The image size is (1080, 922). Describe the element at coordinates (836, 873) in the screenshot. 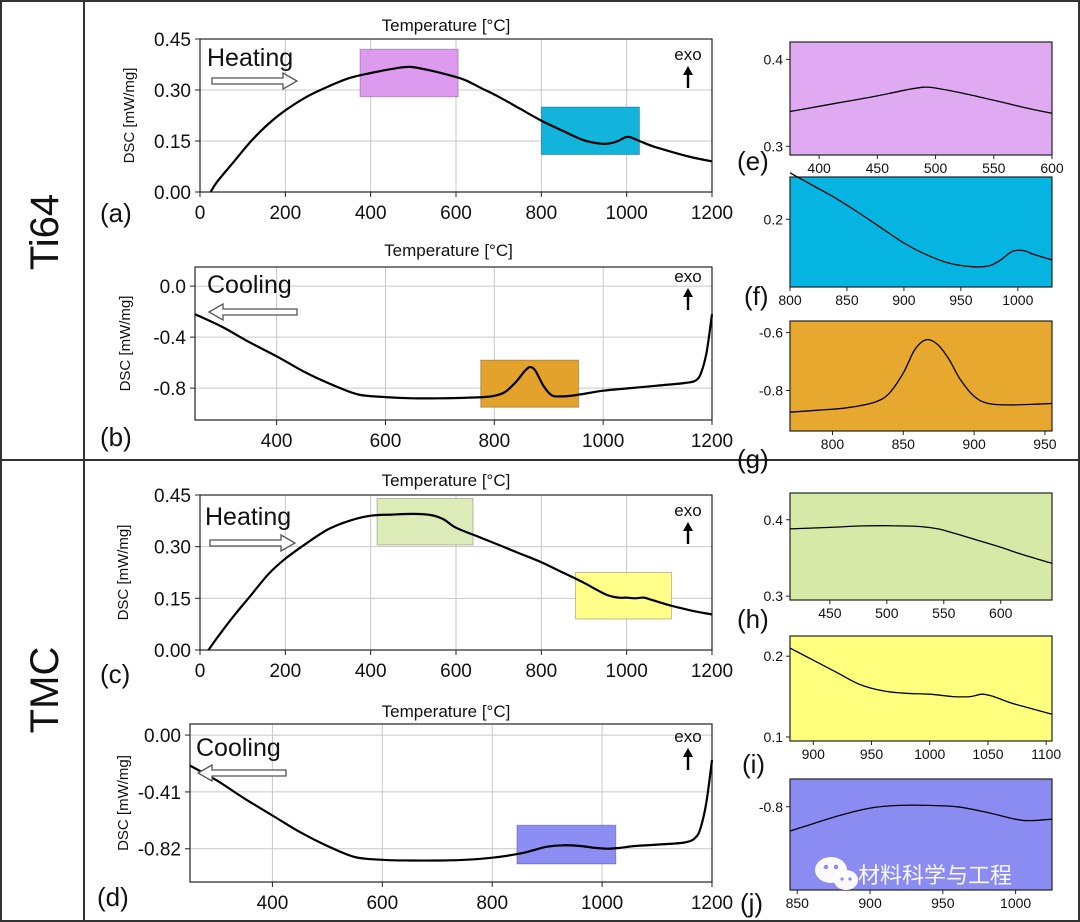

I see `wechat-icon` at that location.